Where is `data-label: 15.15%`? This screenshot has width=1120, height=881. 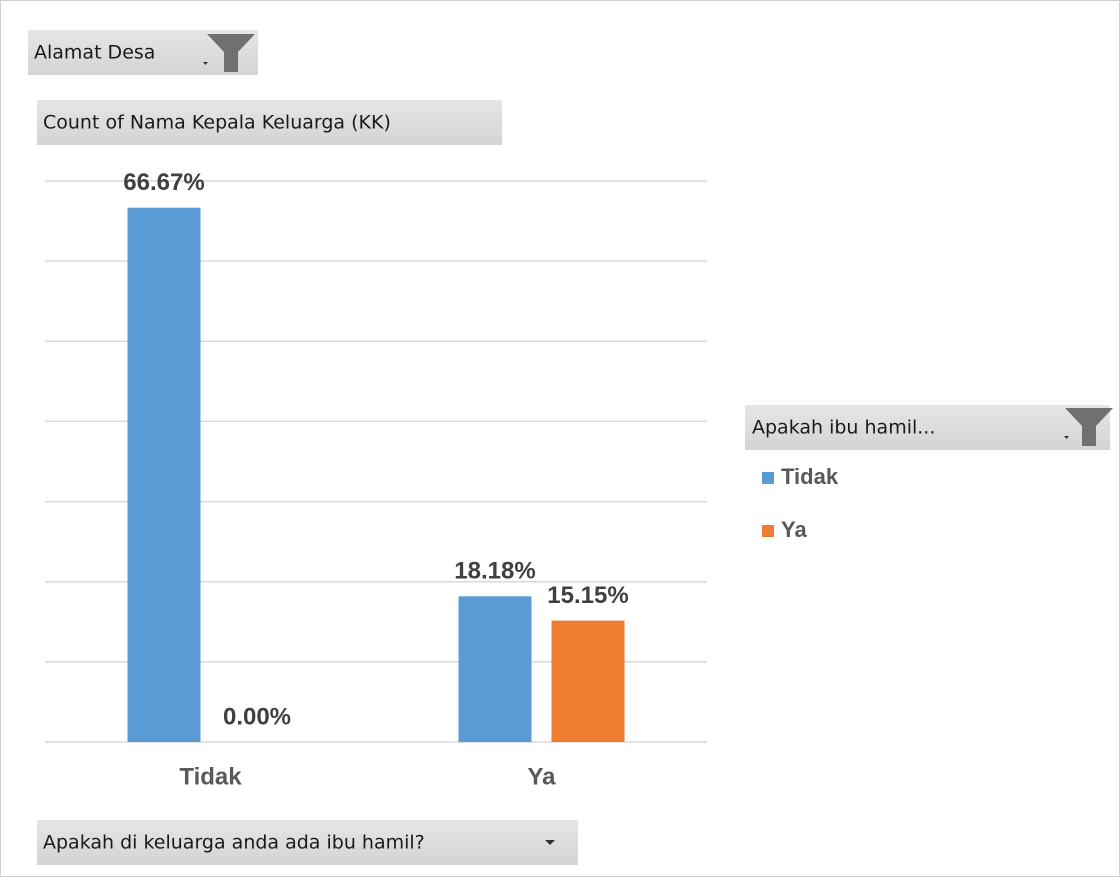 data-label: 15.15% is located at coordinates (587, 595).